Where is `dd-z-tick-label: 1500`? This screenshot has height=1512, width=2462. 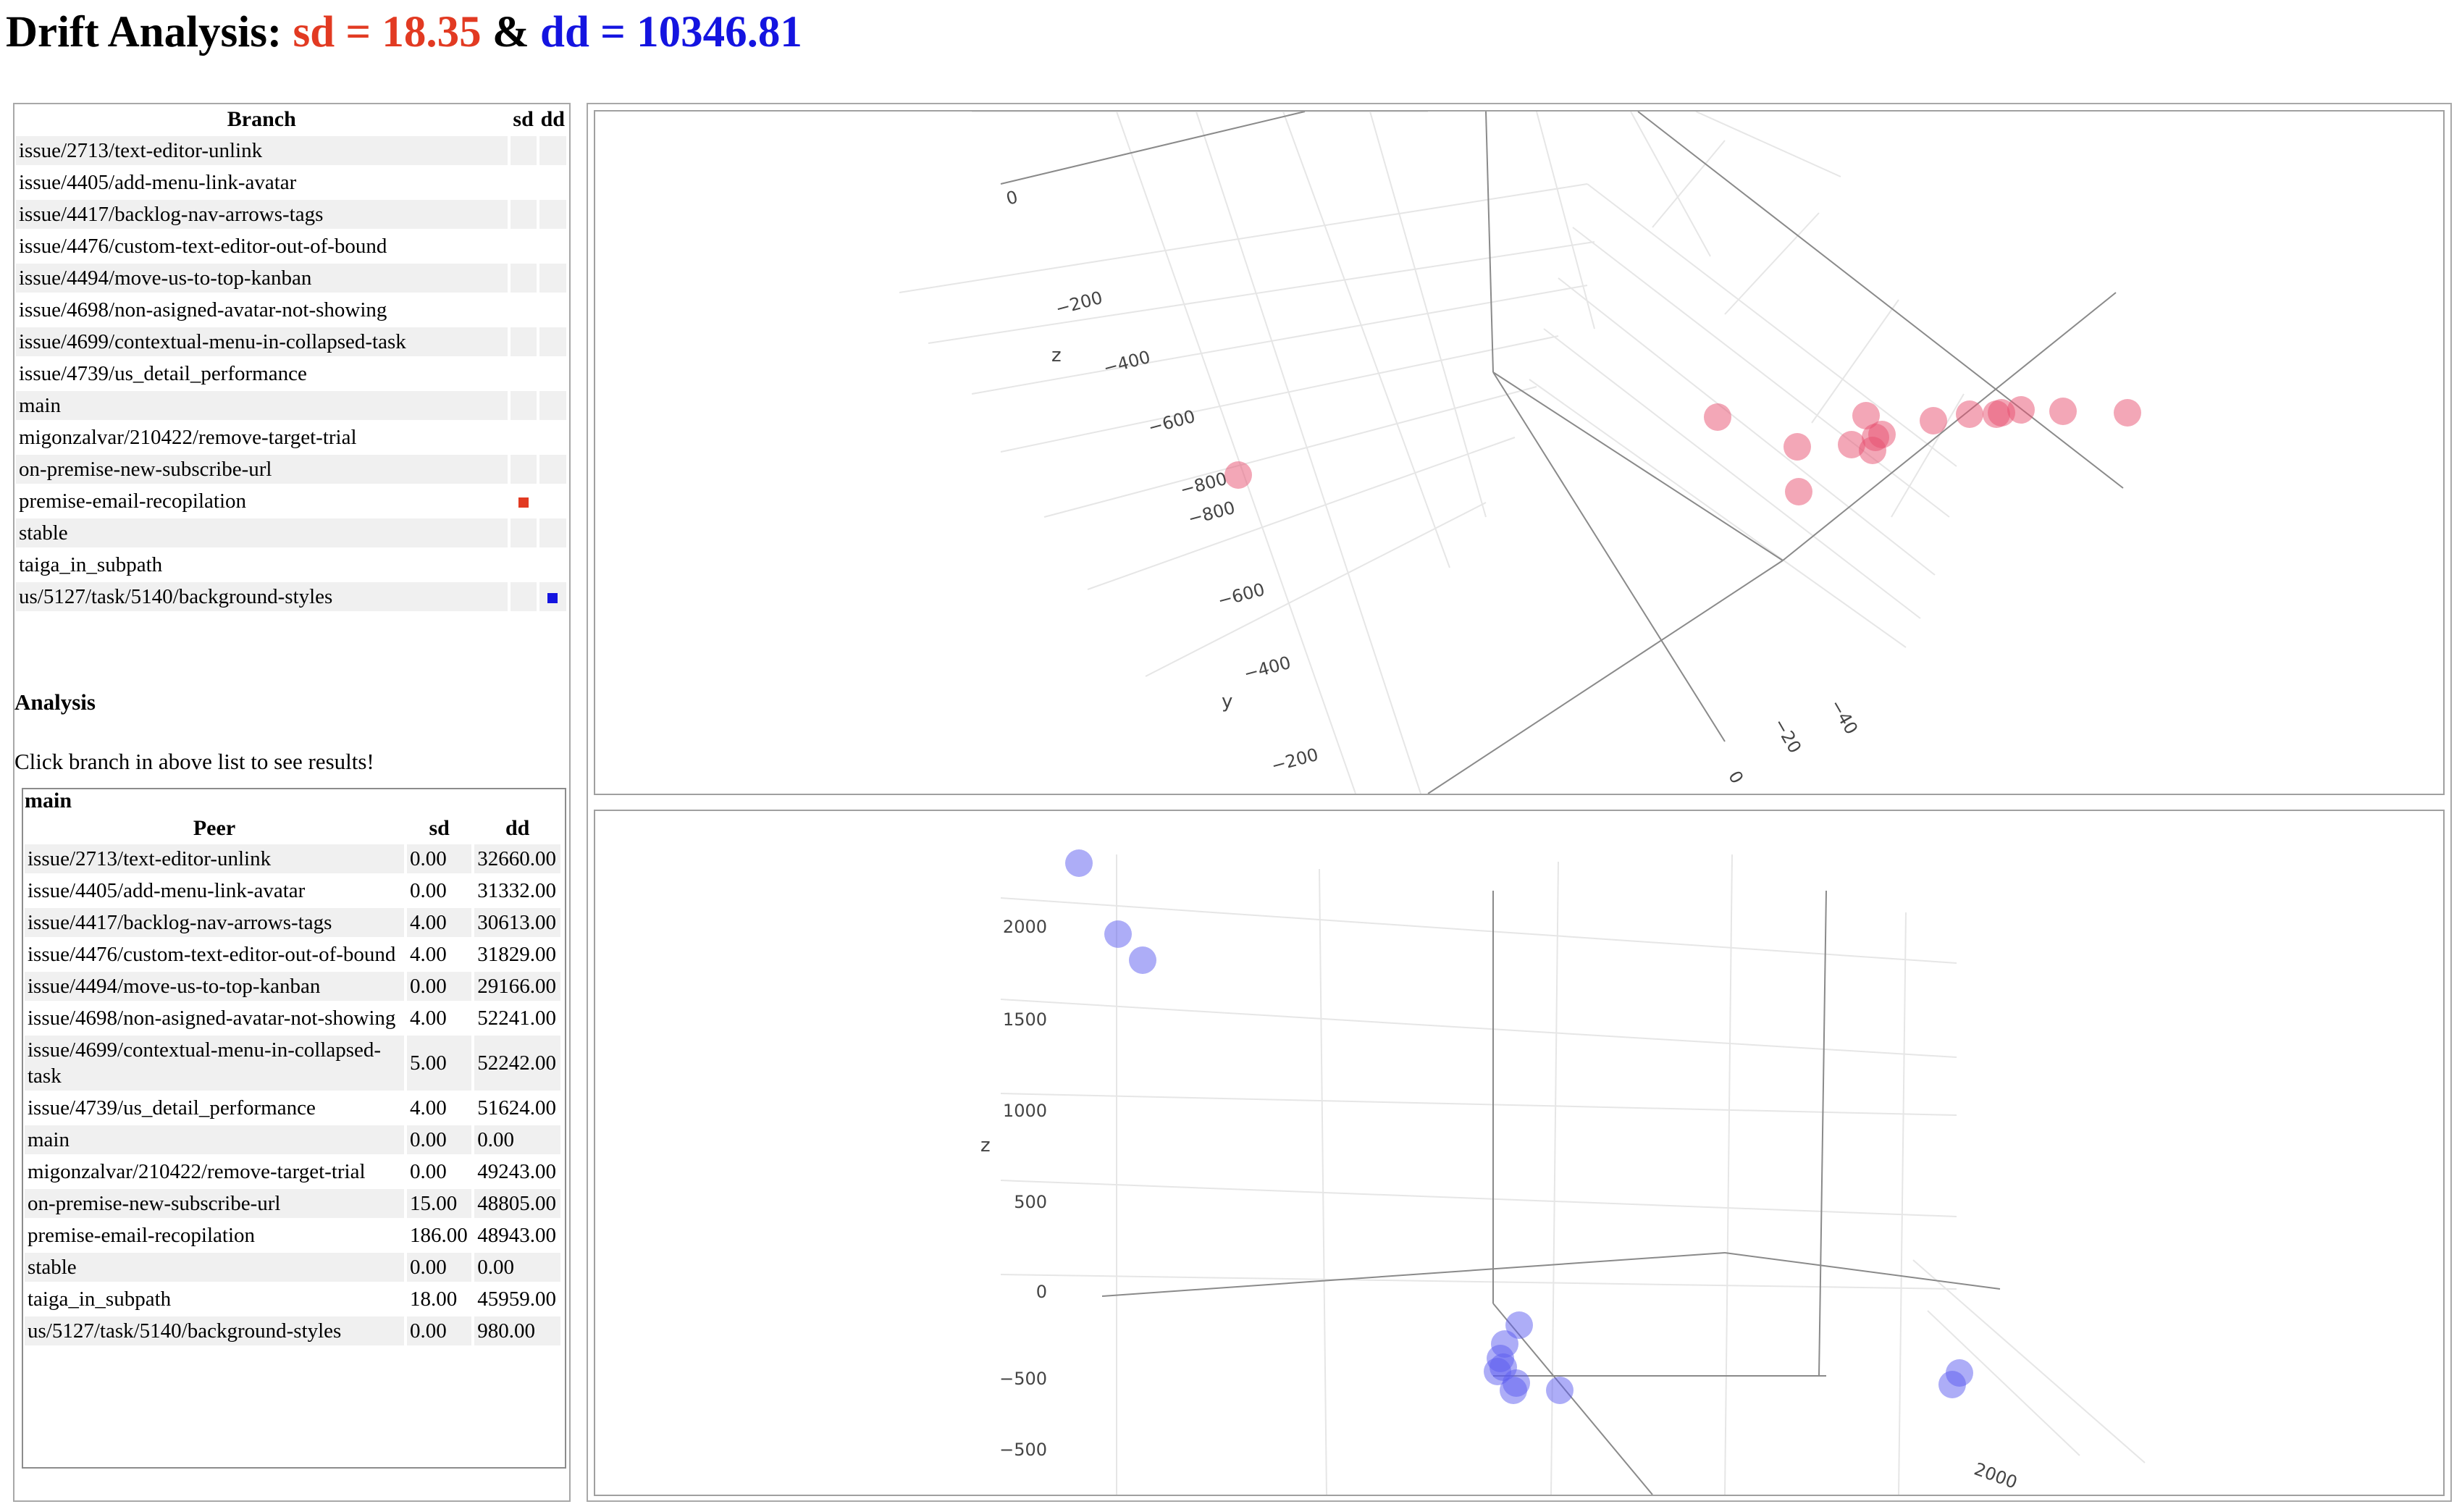 dd-z-tick-label: 1500 is located at coordinates (1025, 1019).